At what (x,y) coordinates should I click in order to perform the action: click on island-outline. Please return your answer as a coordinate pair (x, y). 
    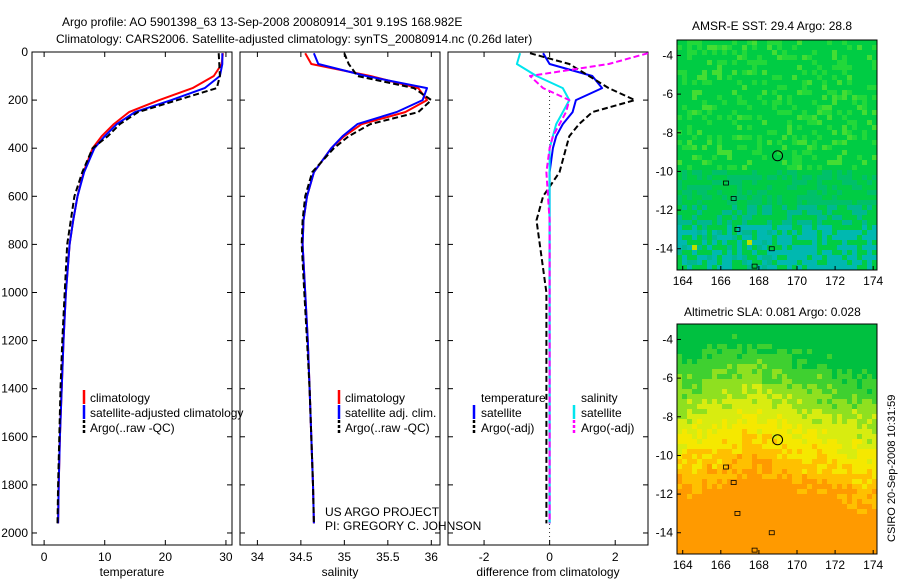
    Looking at the image, I should click on (733, 198).